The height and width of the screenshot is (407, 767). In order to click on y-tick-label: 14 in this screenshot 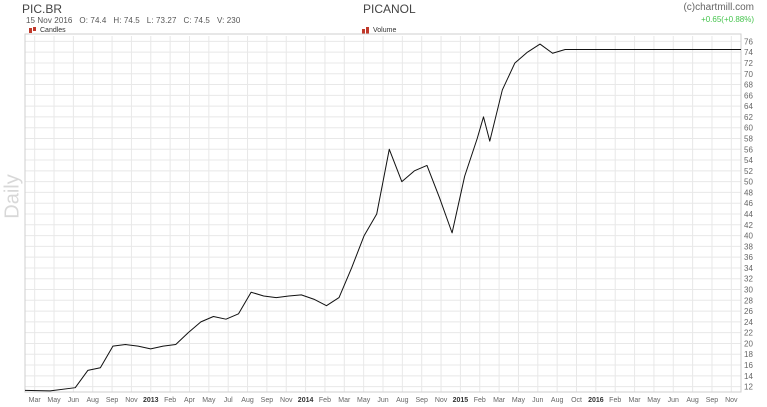, I will do `click(748, 376)`.